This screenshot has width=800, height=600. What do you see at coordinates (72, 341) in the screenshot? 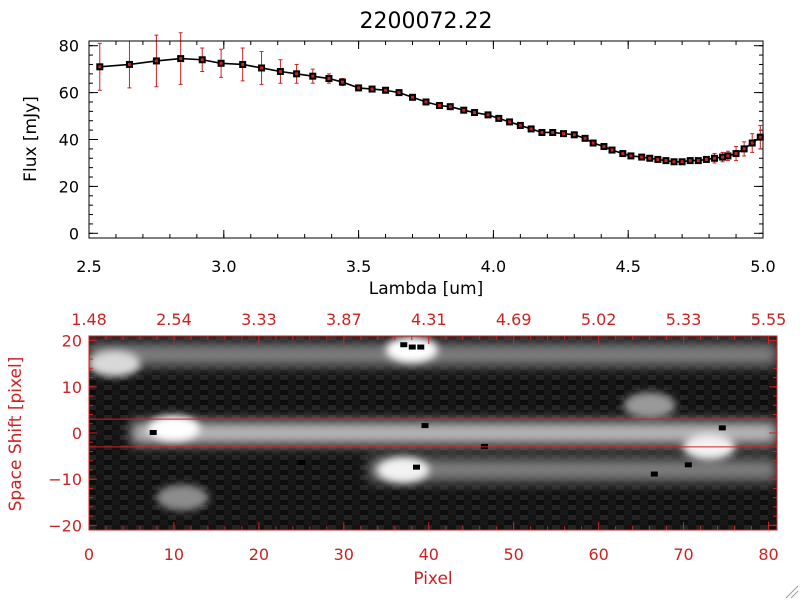
I see `shift-tick-label: 20` at bounding box center [72, 341].